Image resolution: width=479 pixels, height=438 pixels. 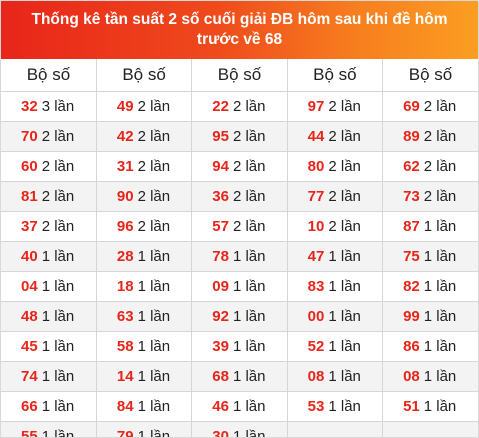 I want to click on number-cell: 37 2 lần, so click(x=49, y=226).